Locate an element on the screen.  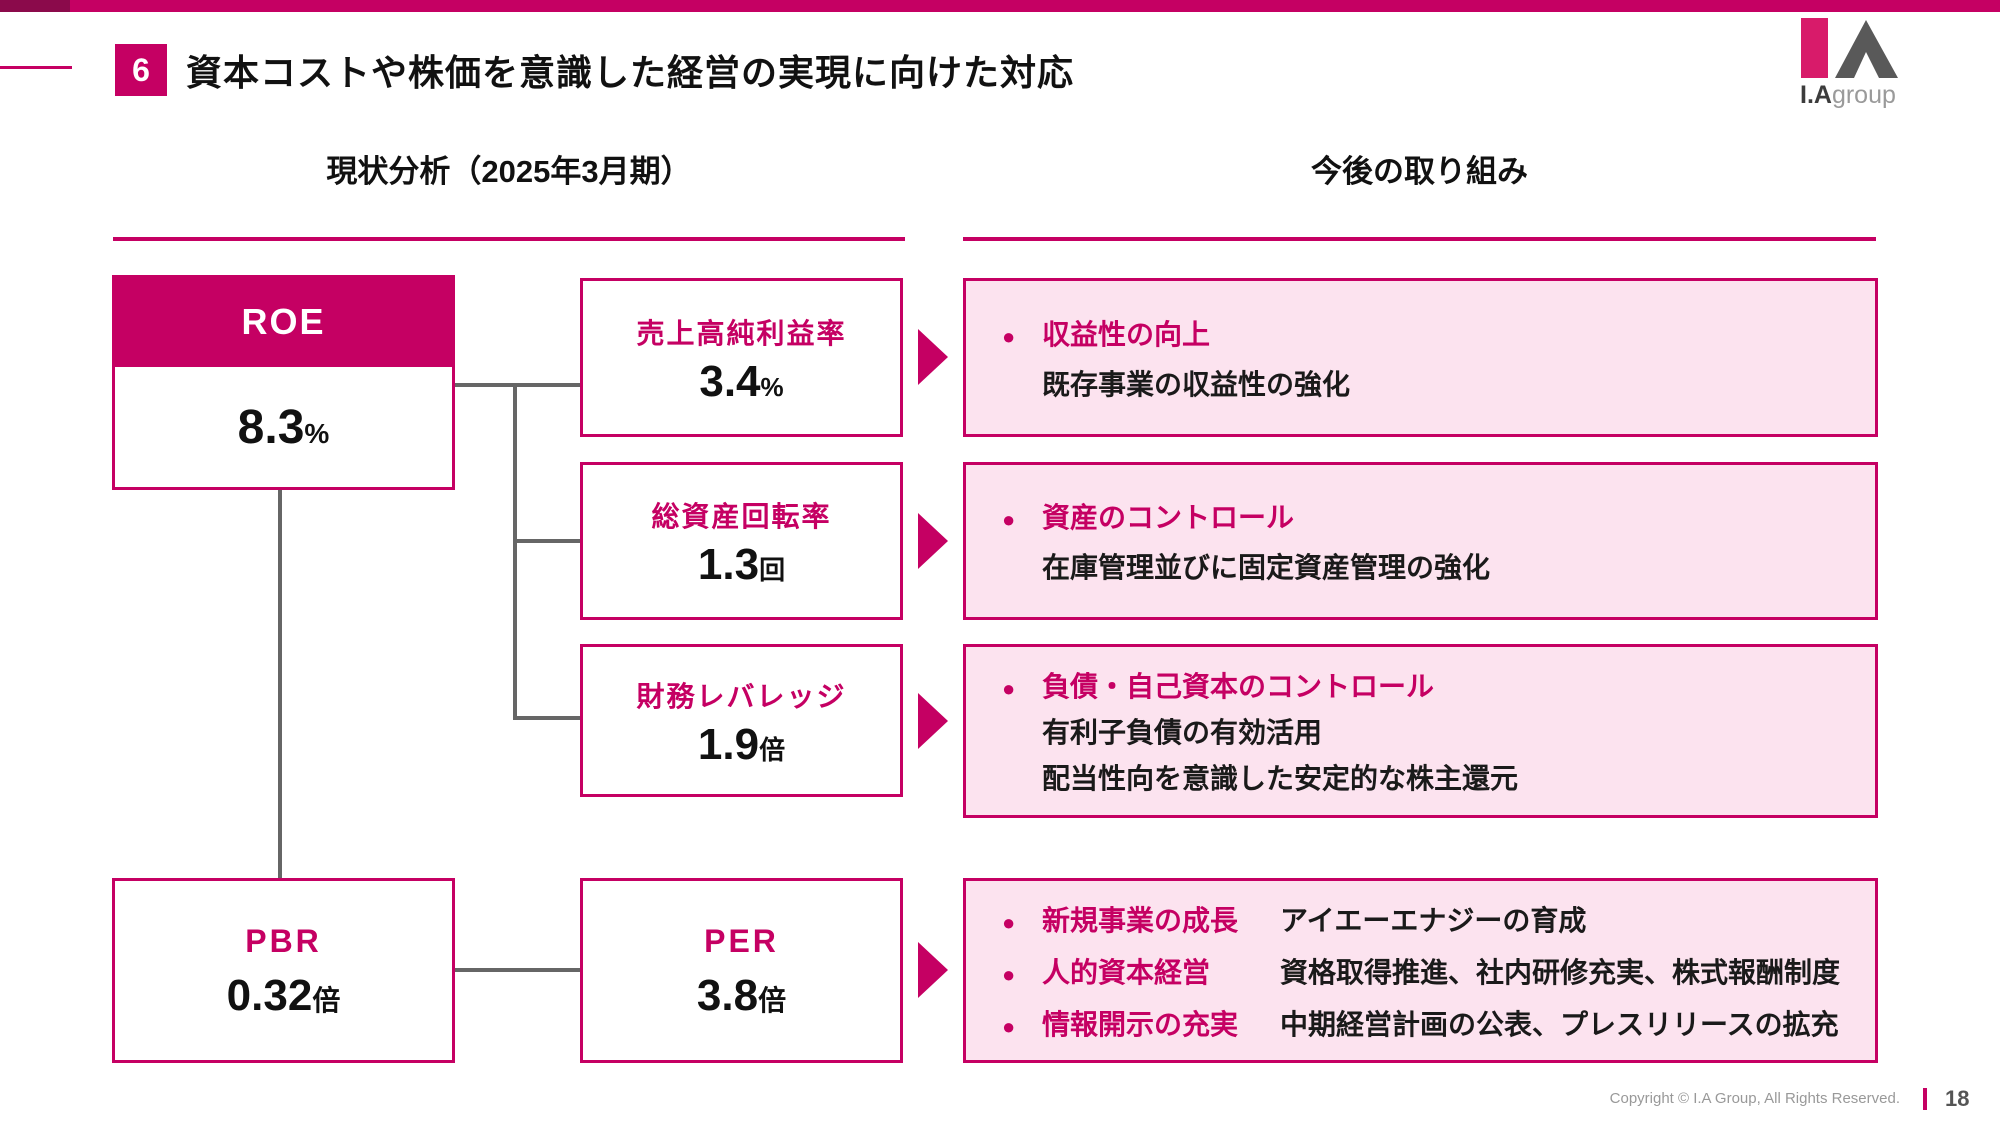
initiative-title: 新規事業の成長 is located at coordinates (1140, 920).